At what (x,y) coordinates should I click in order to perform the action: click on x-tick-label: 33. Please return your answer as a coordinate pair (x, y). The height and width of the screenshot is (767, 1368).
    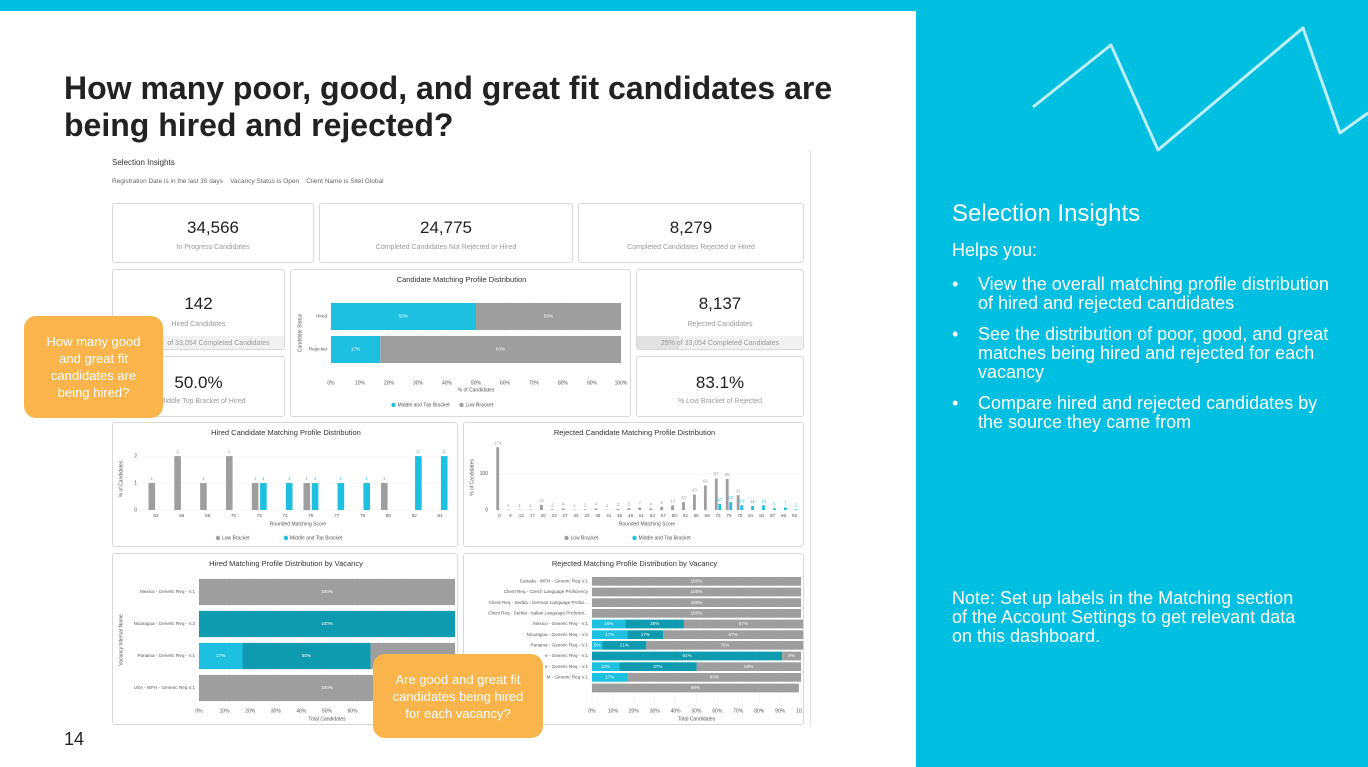
    Looking at the image, I should click on (587, 515).